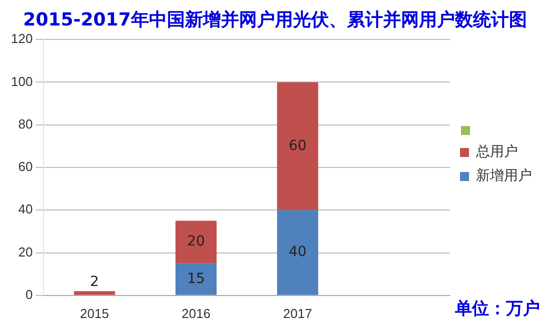 Image resolution: width=550 pixels, height=329 pixels. What do you see at coordinates (297, 313) in the screenshot?
I see `x-tick-label: 2017` at bounding box center [297, 313].